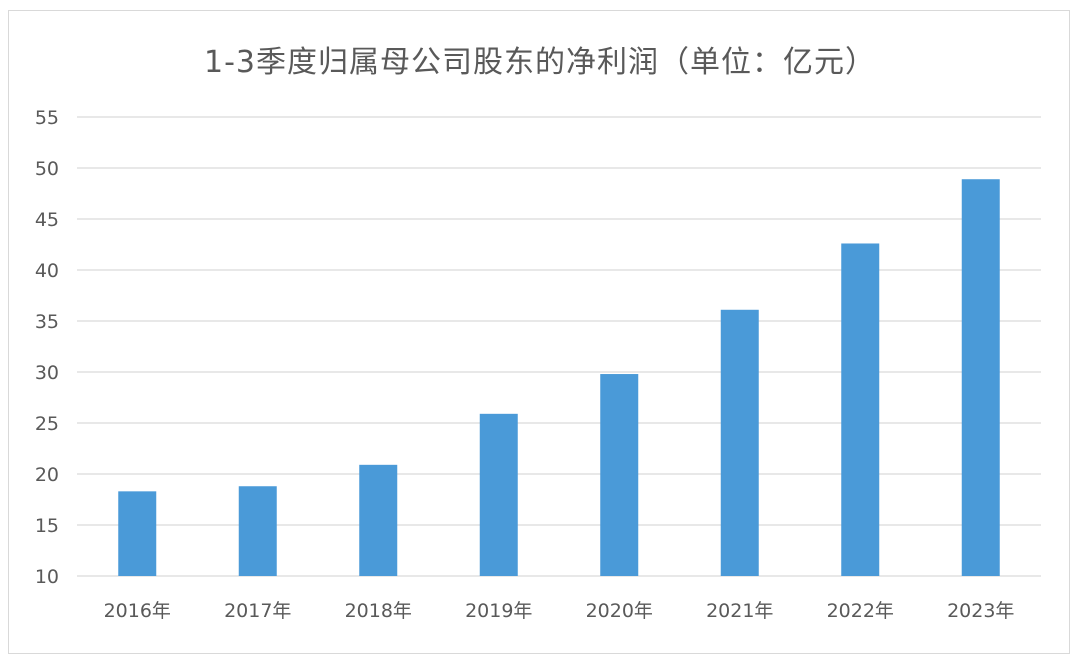  I want to click on y-tick-label: 30, so click(47, 373).